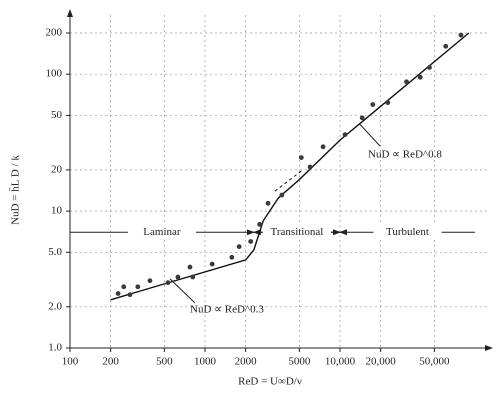 The image size is (498, 394). I want to click on region-label: Turbulent, so click(407, 232).